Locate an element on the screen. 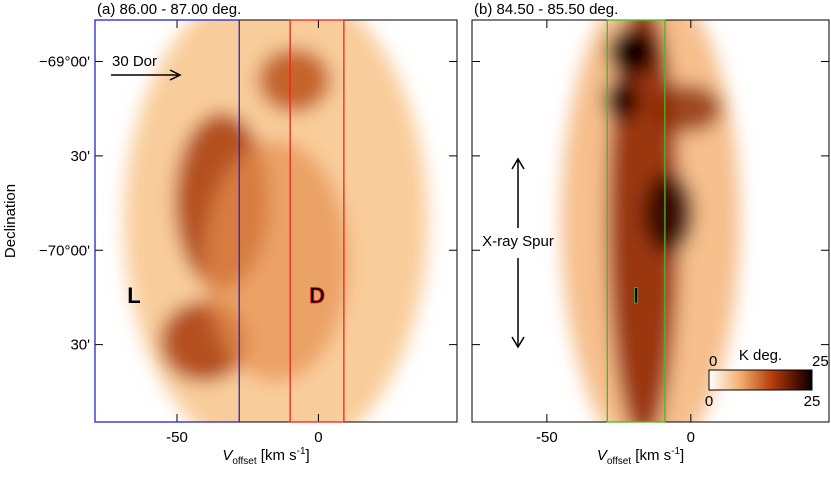 This screenshot has height=478, width=831. colorbar-tick-label: 0 is located at coordinates (709, 401).